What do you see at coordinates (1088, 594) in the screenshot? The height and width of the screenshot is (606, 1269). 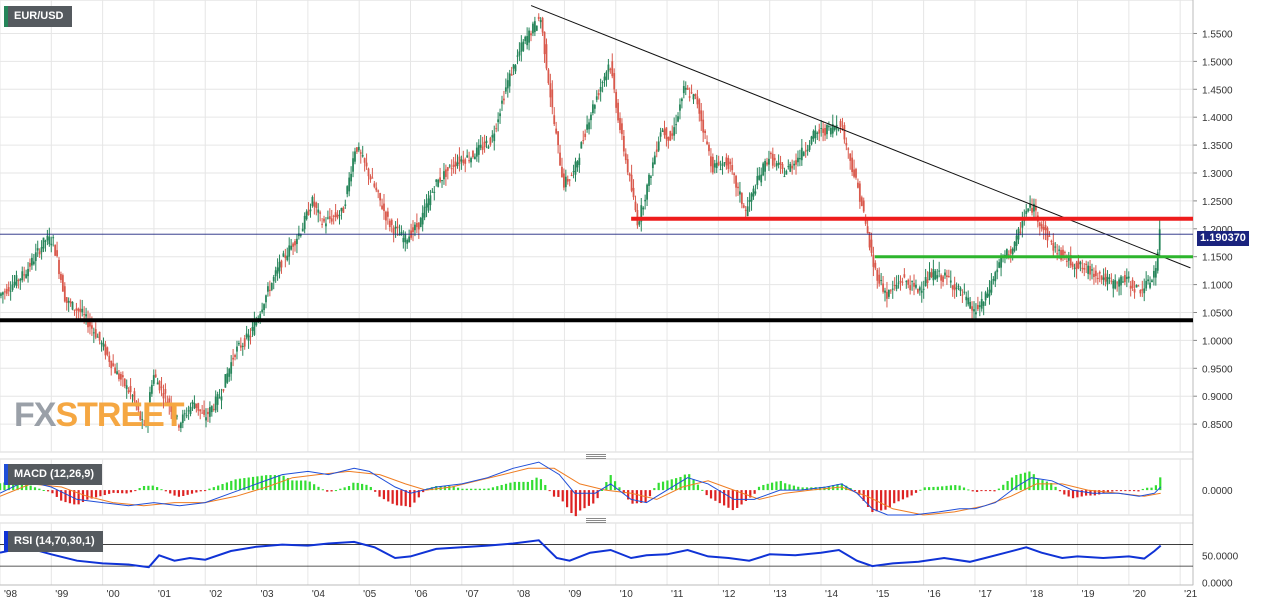 I see `x-tick-label: '19` at bounding box center [1088, 594].